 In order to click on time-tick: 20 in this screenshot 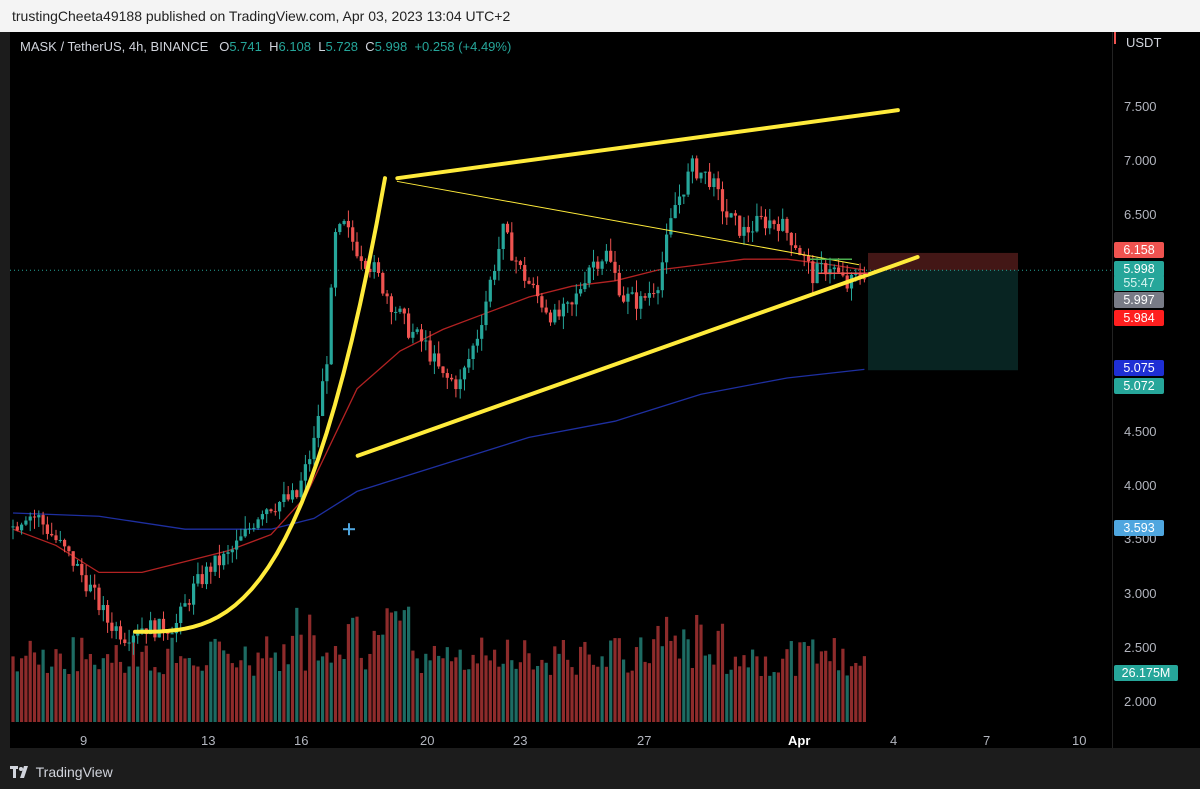, I will do `click(427, 740)`.